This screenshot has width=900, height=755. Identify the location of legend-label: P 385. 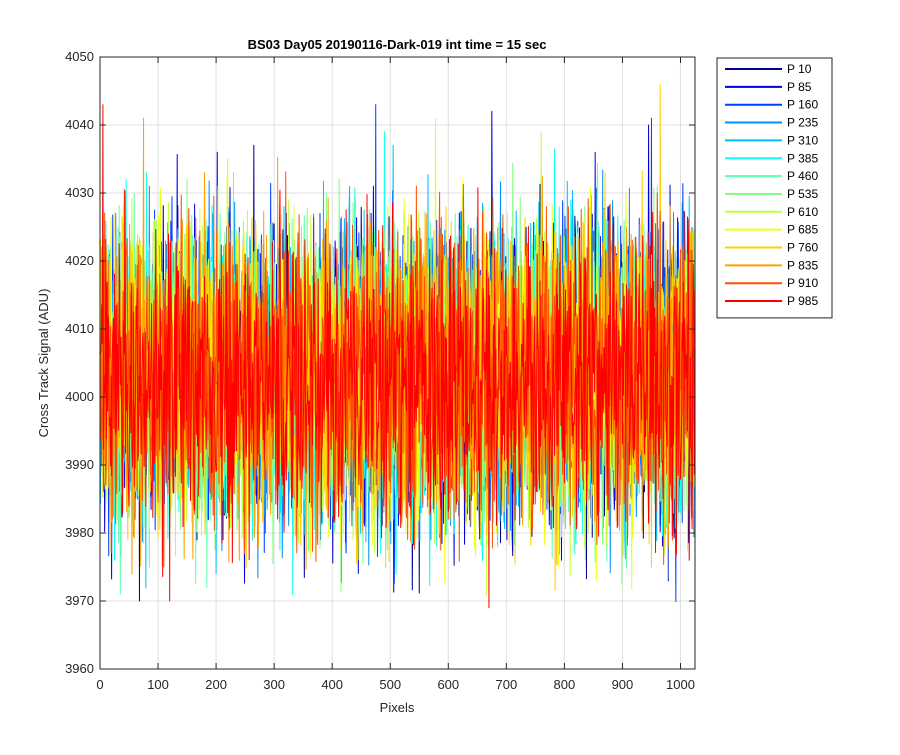
(802, 158).